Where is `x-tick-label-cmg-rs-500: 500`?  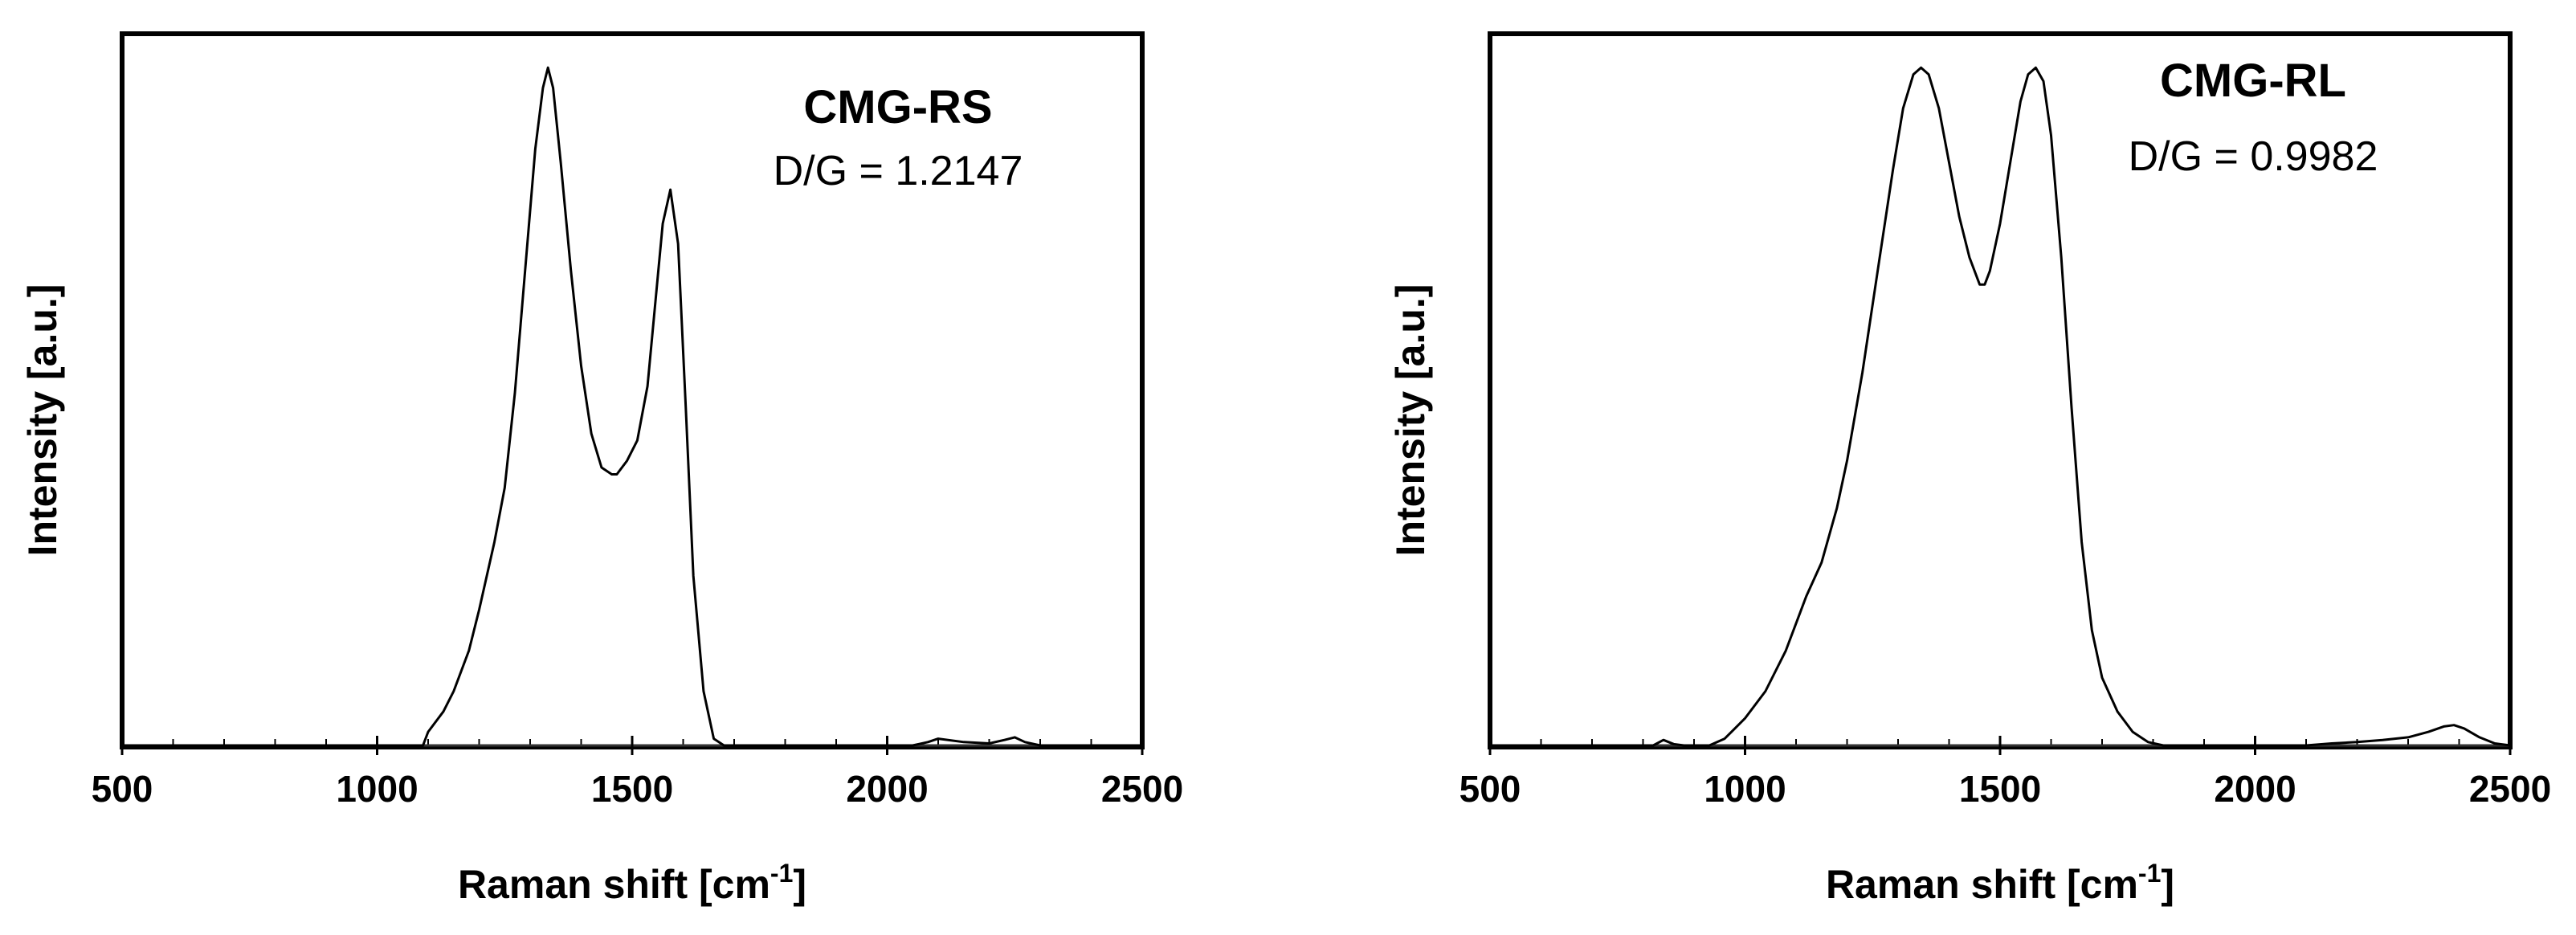
x-tick-label-cmg-rs-500: 500 is located at coordinates (122, 789).